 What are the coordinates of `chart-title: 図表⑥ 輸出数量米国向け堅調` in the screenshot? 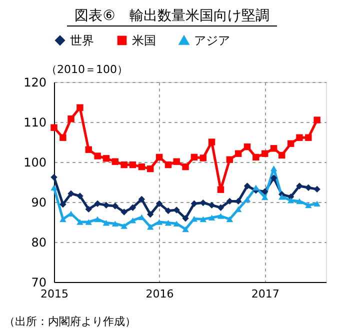 It's located at (172, 16).